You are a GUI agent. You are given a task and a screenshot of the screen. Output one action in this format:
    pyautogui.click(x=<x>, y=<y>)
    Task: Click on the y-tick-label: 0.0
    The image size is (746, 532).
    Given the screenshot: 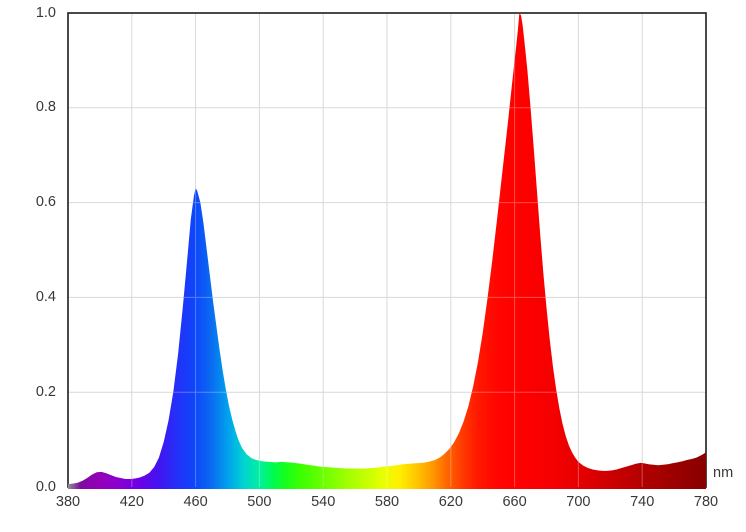 What is the action you would take?
    pyautogui.click(x=45, y=486)
    